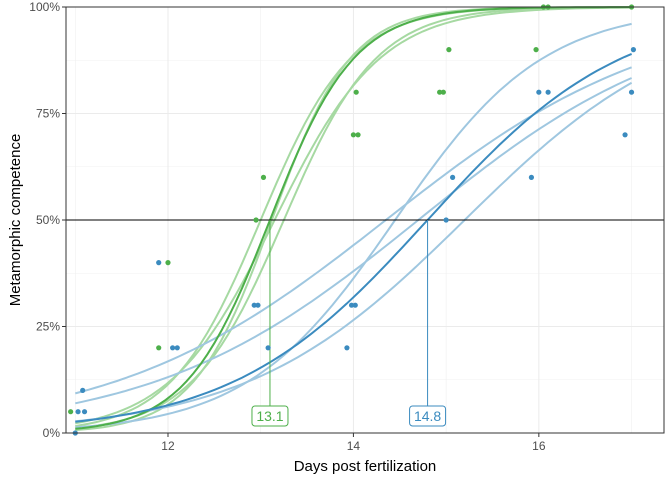 This screenshot has height=480, width=672. Describe the element at coordinates (48, 114) in the screenshot. I see `y-tick-label: 75%` at that location.